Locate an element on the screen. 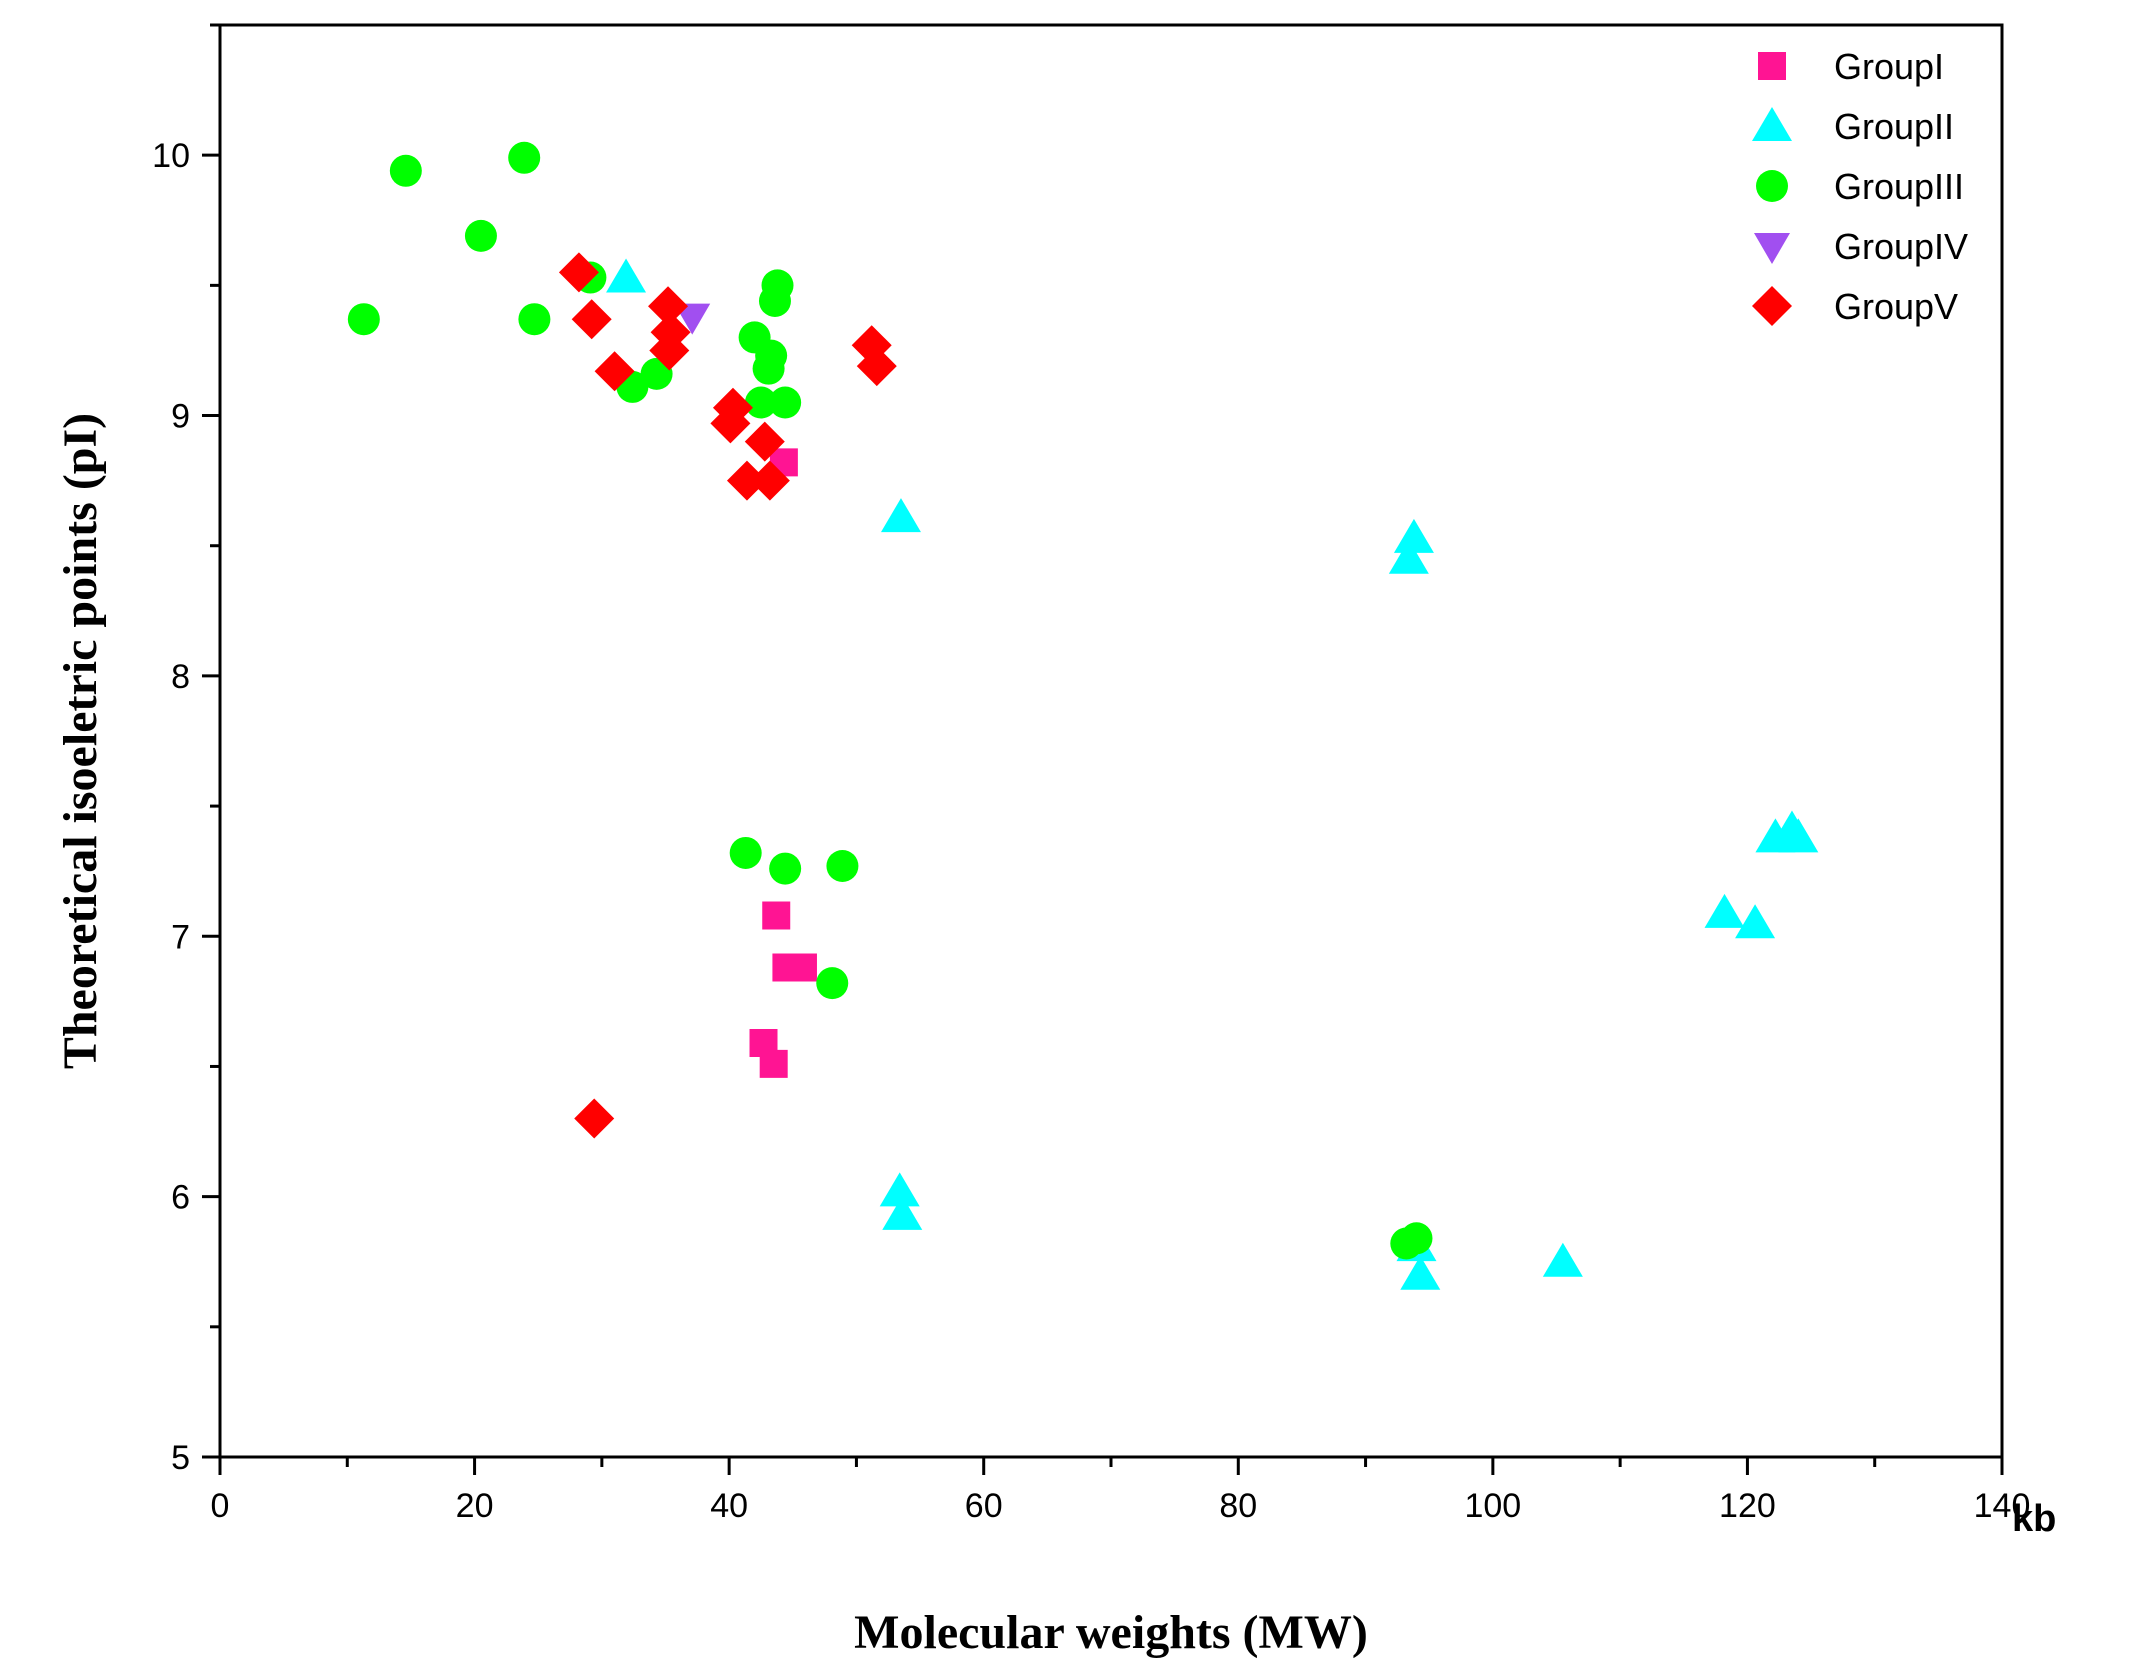  x-tick-label: 80 is located at coordinates (1238, 1506).